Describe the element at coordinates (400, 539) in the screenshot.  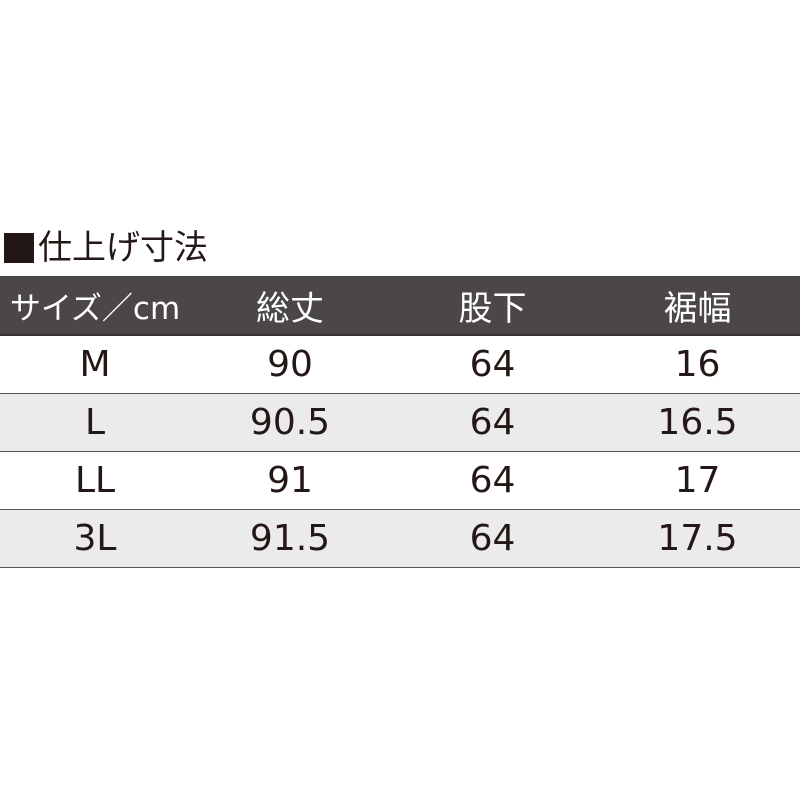
I see `table-row: 3L 91.5 64 17.5` at that location.